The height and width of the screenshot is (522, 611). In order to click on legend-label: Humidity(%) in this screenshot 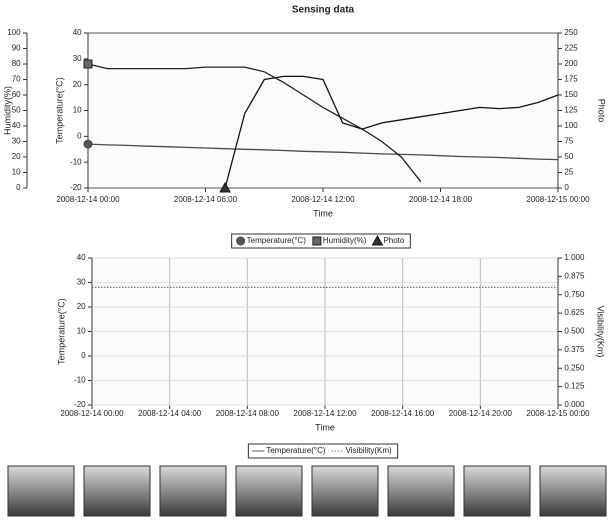, I will do `click(345, 240)`.